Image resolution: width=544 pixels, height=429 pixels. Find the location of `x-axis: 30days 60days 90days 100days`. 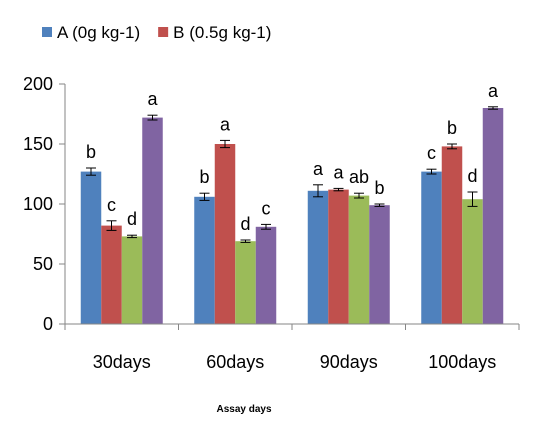

x-axis: 30days 60days 90days 100days is located at coordinates (292, 347).